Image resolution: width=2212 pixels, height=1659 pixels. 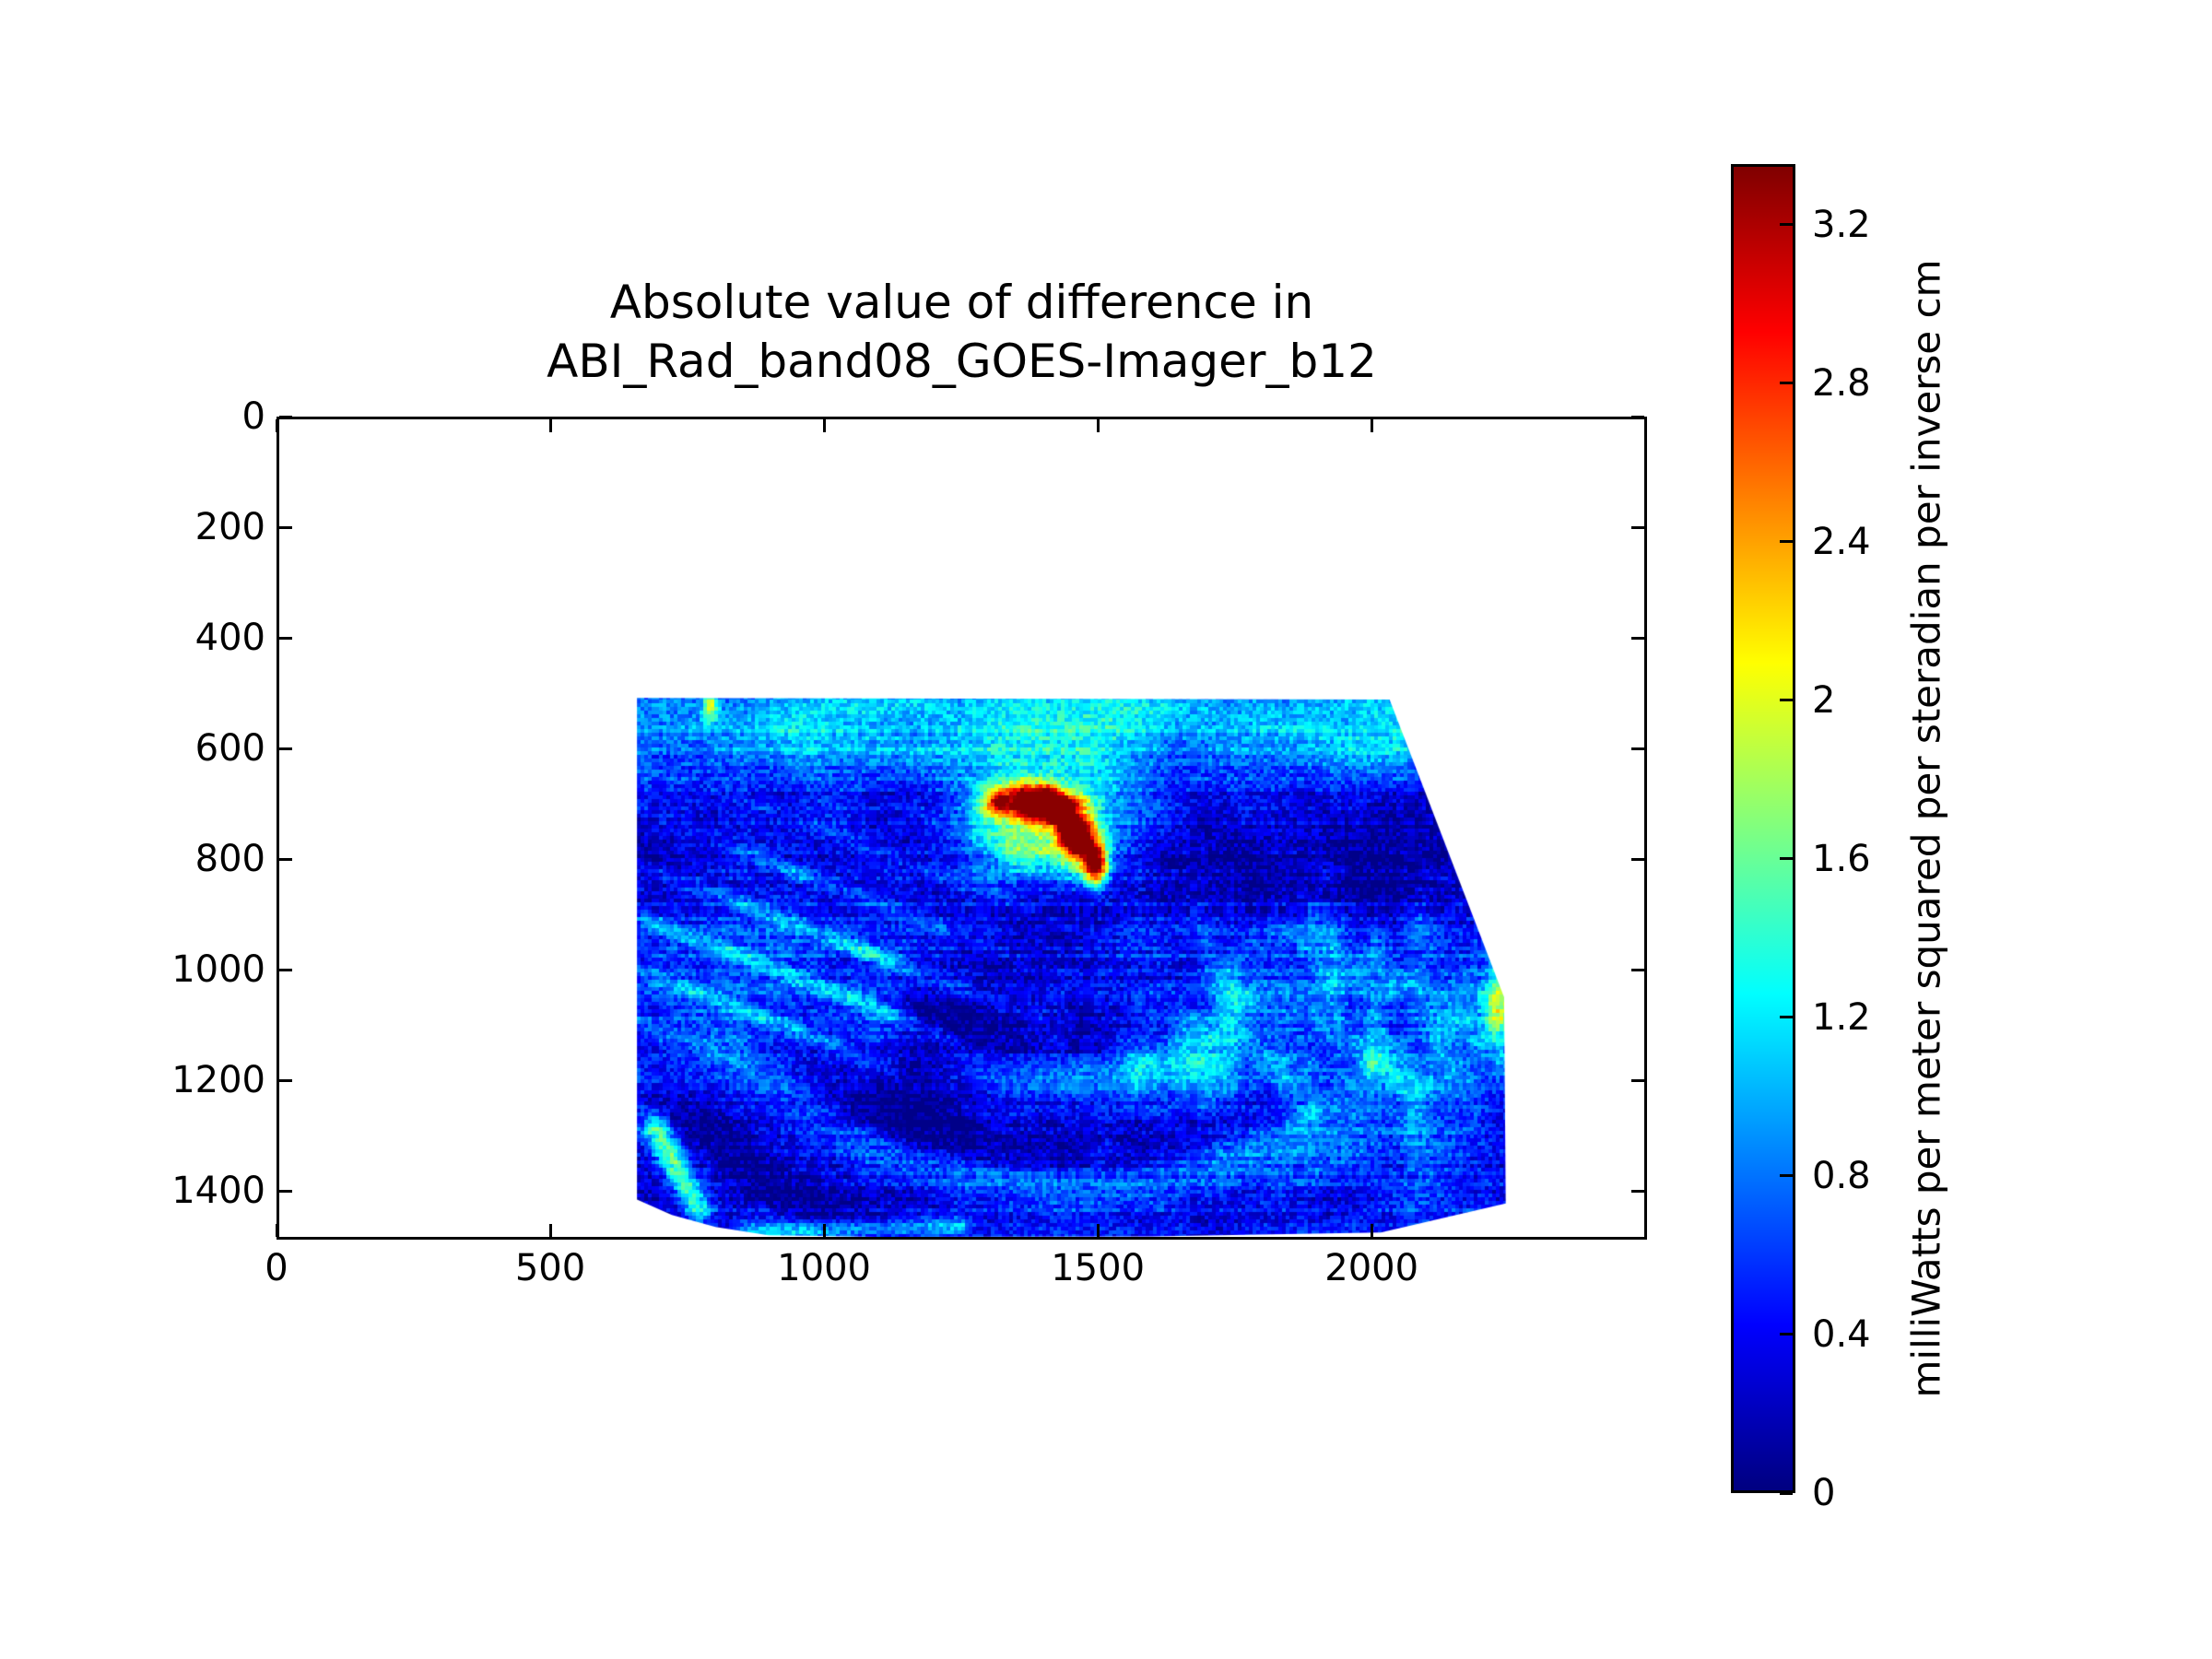 What do you see at coordinates (550, 1268) in the screenshot?
I see `x-tick-label: 500` at bounding box center [550, 1268].